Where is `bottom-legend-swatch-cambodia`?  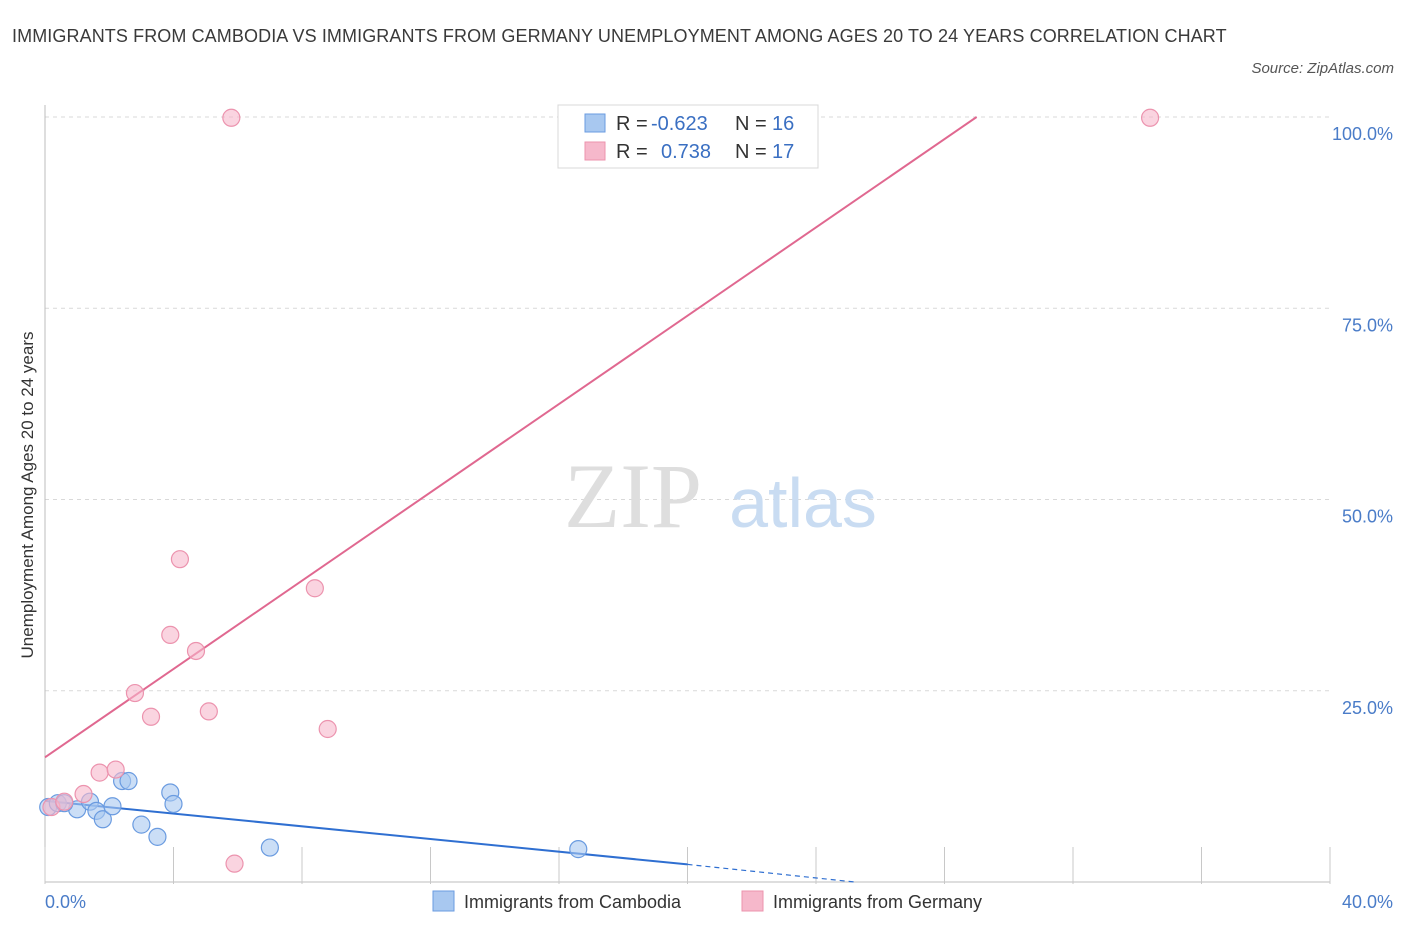 bottom-legend-swatch-cambodia is located at coordinates (443, 901).